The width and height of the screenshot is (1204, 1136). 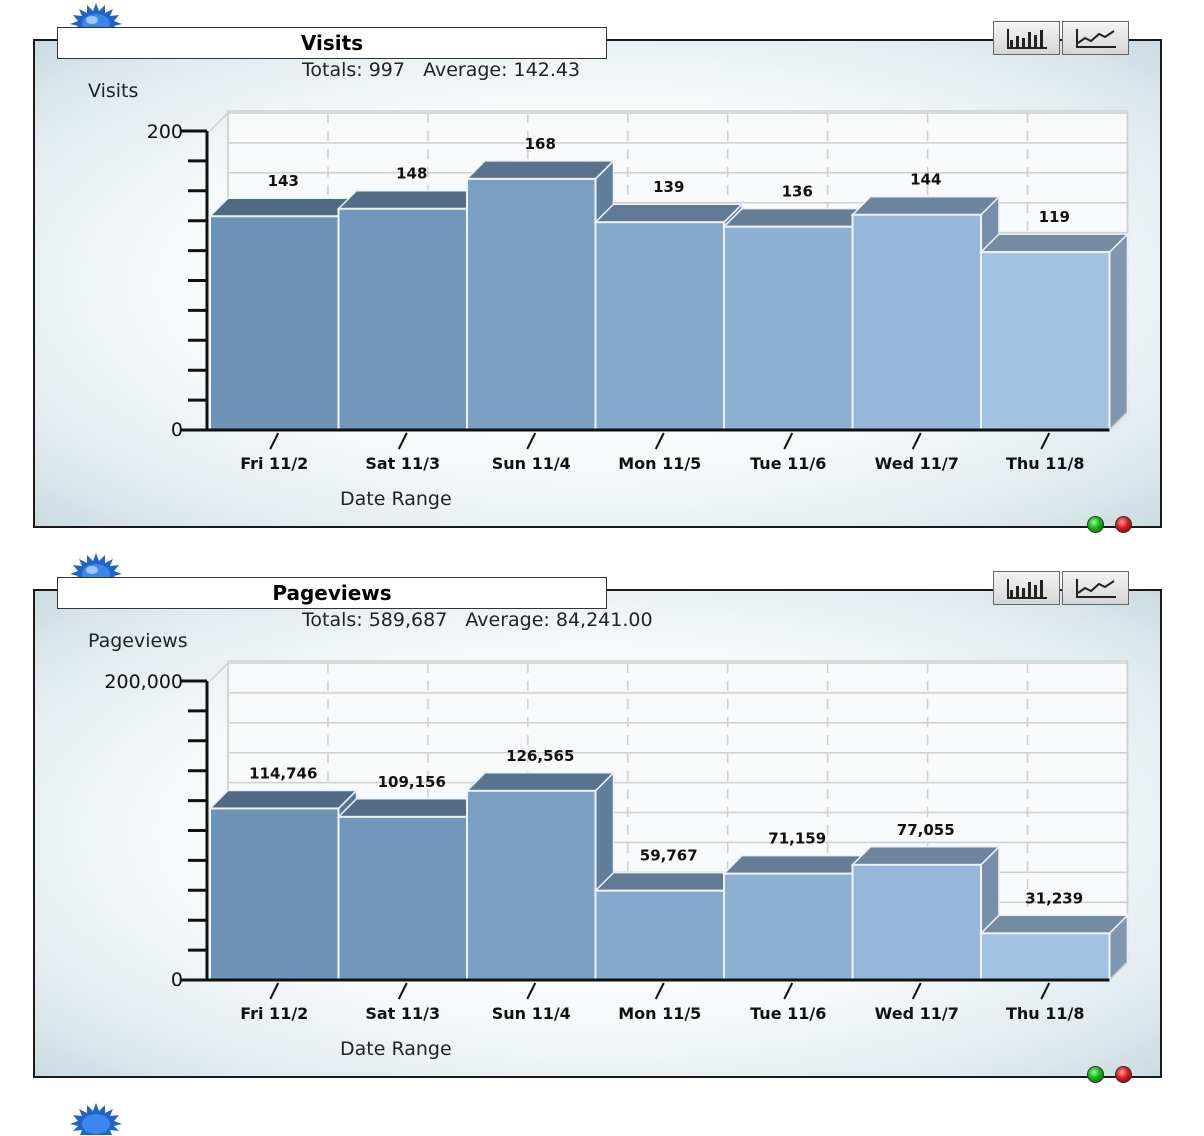 What do you see at coordinates (797, 192) in the screenshot?
I see `bar-value-label: 136` at bounding box center [797, 192].